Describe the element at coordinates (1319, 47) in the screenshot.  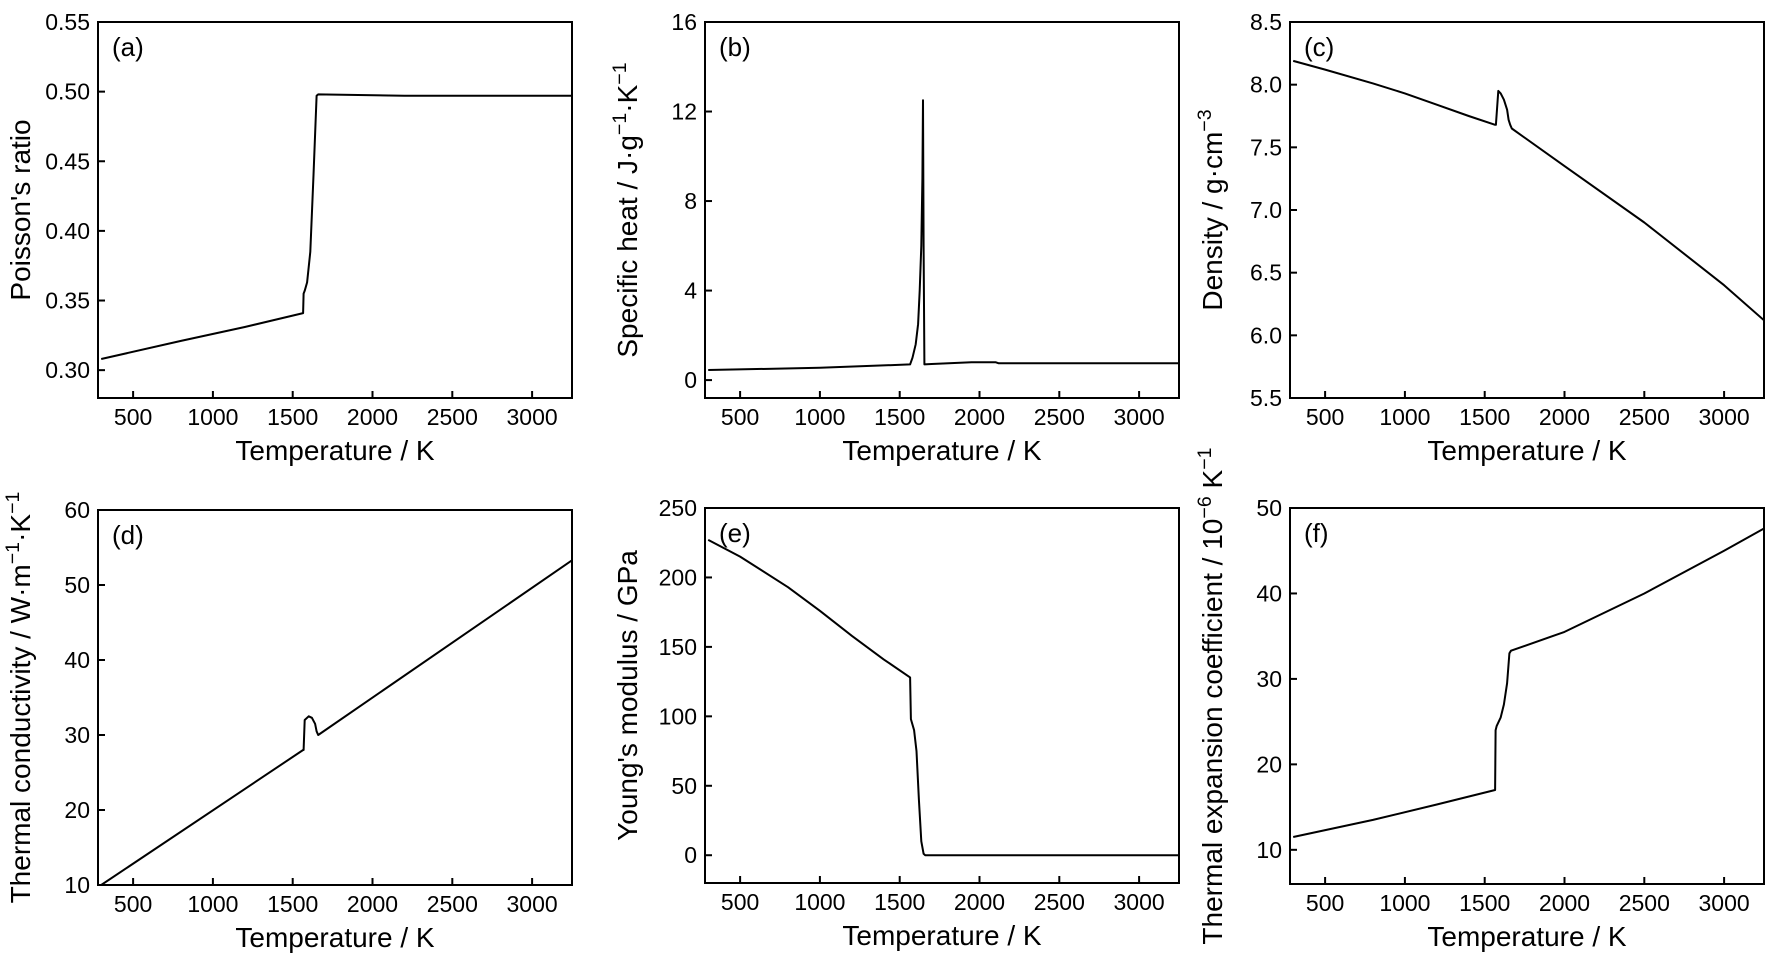
I see `panel-label: (c)` at that location.